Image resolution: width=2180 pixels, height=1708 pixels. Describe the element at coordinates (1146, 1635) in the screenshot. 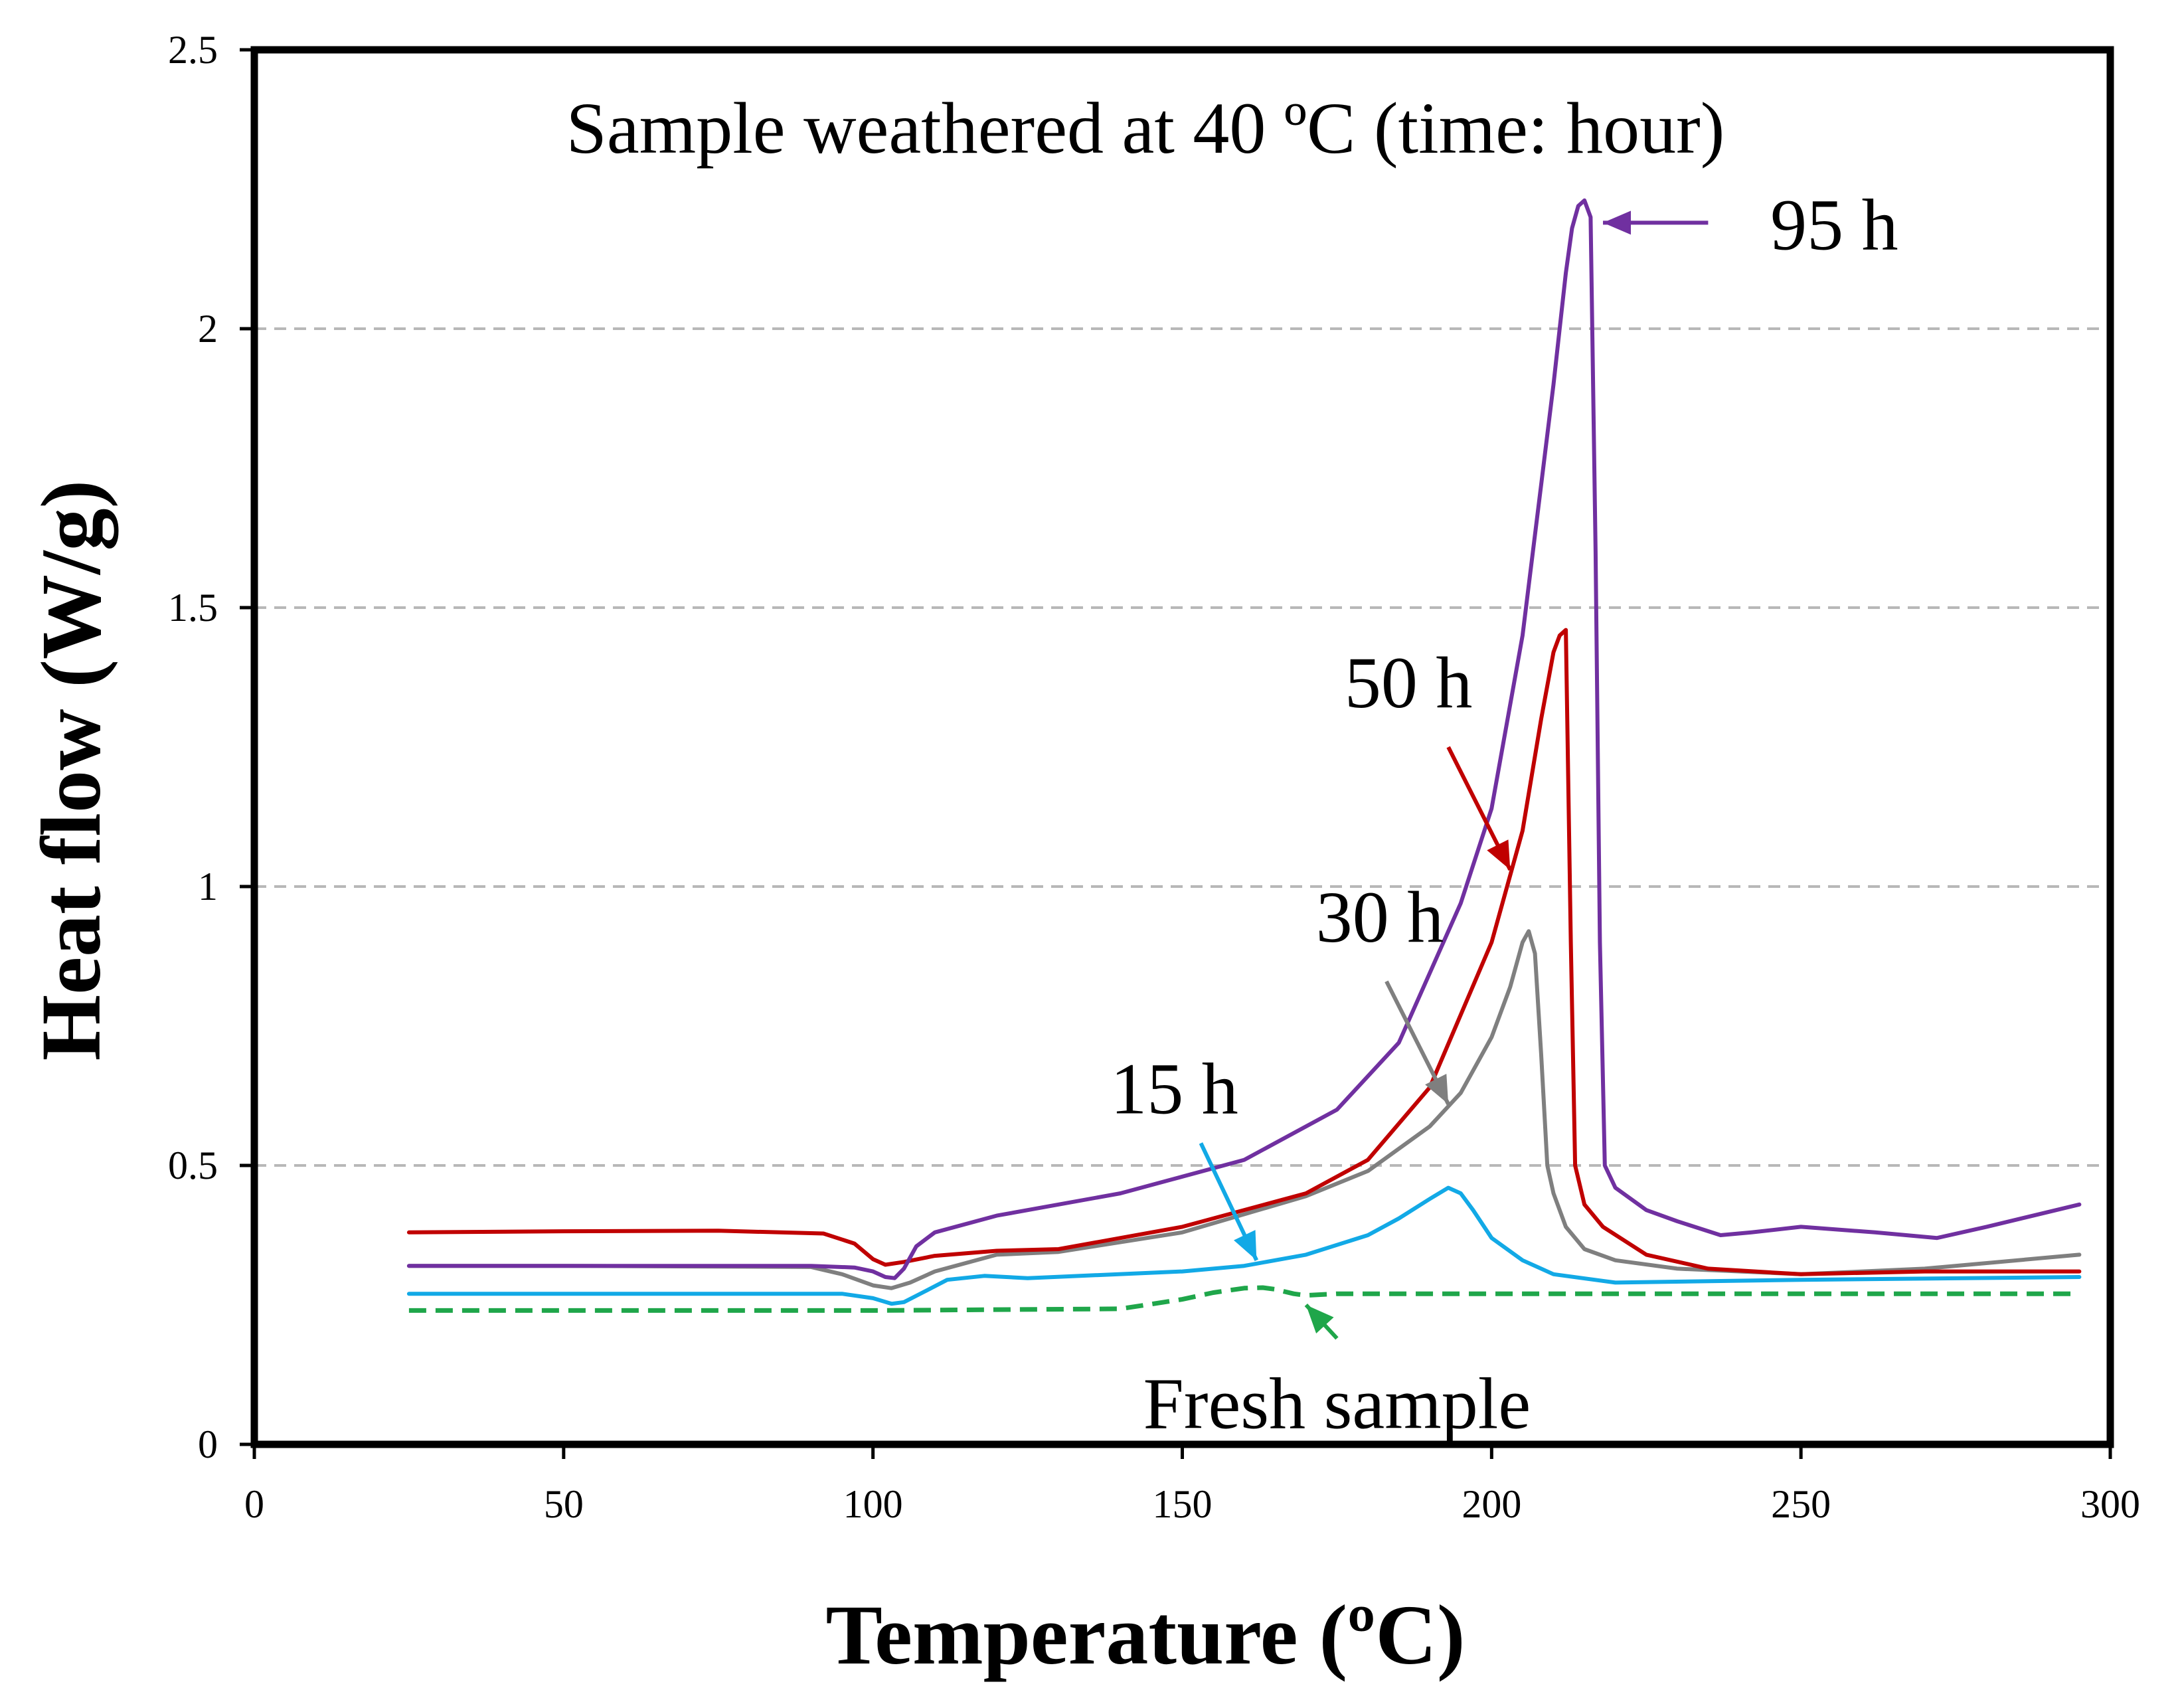

I see `x-axis-title: Temperature (ºC)` at that location.